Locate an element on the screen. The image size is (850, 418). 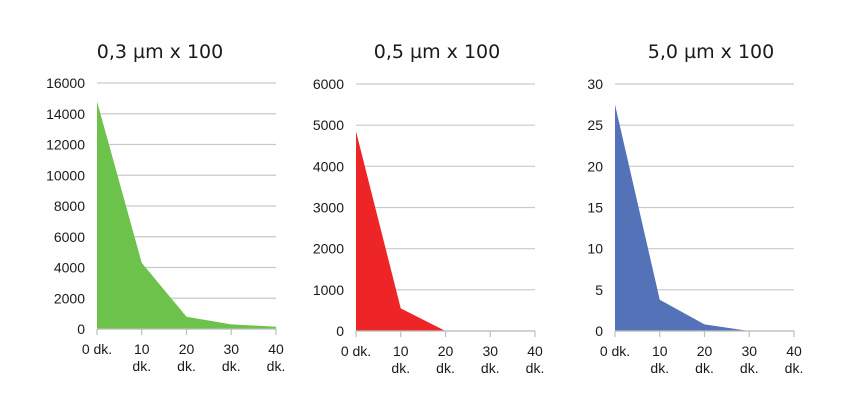
chart2-x-tick-label-line: 40 is located at coordinates (535, 351).